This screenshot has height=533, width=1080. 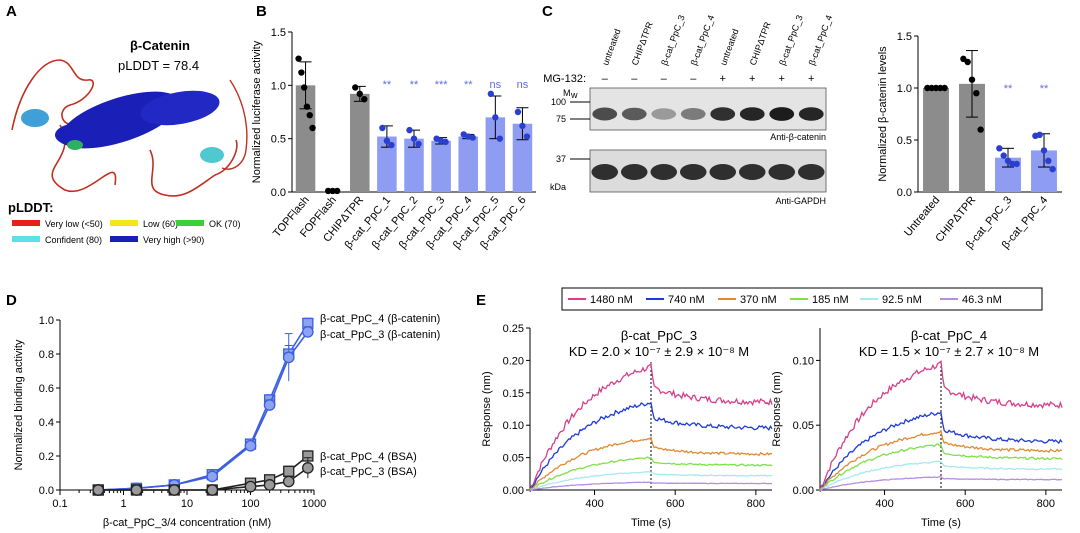 What do you see at coordinates (729, 47) in the screenshot?
I see `lane-label: untreated` at bounding box center [729, 47].